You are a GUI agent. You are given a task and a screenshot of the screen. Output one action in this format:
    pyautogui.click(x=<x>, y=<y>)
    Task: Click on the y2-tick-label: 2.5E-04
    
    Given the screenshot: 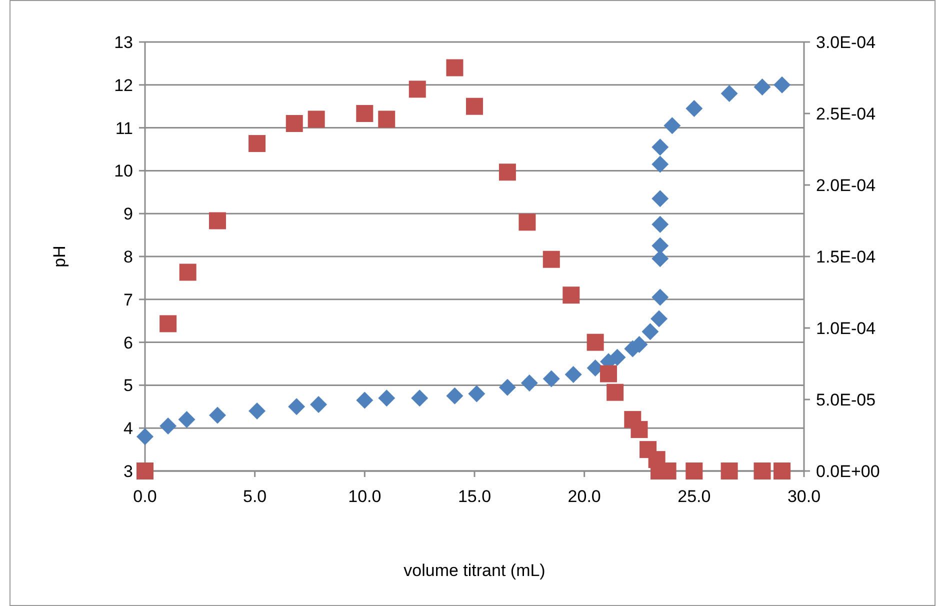 What is the action you would take?
    pyautogui.click(x=846, y=114)
    